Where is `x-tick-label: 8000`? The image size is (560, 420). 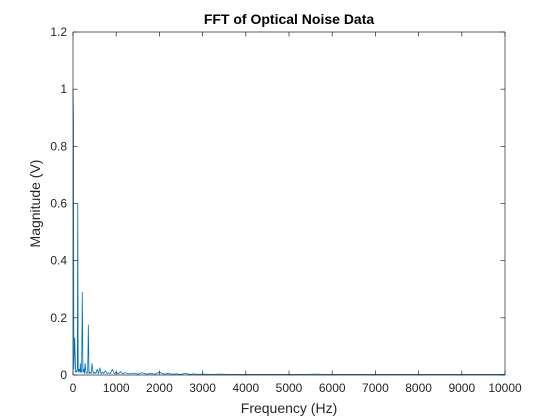
x-tick-label: 8000 is located at coordinates (418, 388).